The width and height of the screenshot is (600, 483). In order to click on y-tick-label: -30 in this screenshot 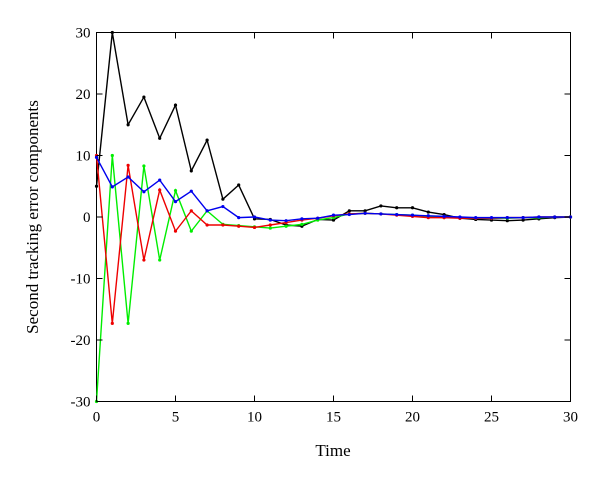, I will do `click(81, 403)`.